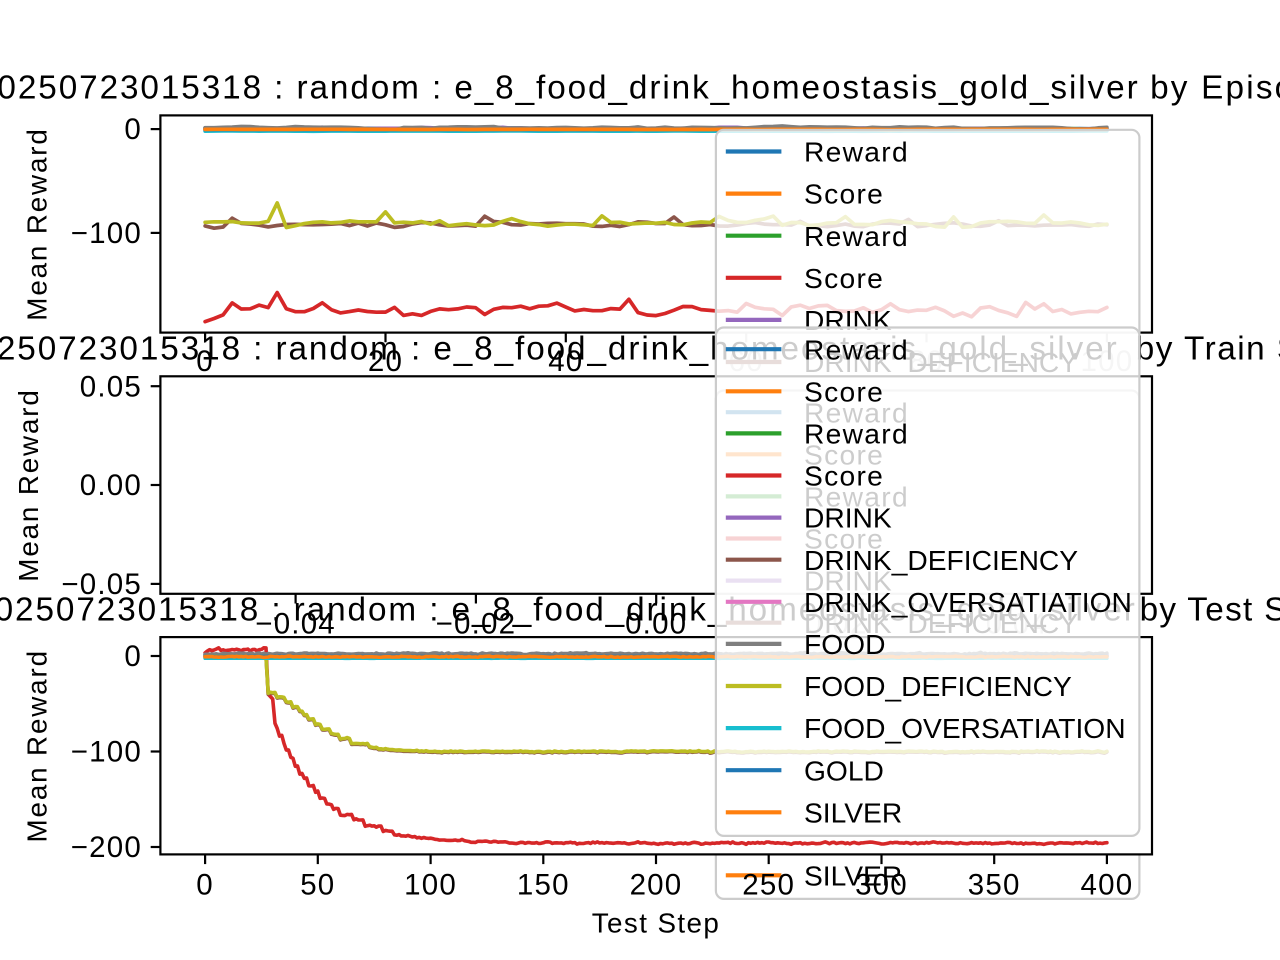 The width and height of the screenshot is (1280, 960). Describe the element at coordinates (543, 884) in the screenshot. I see `svg-text: 150` at that location.